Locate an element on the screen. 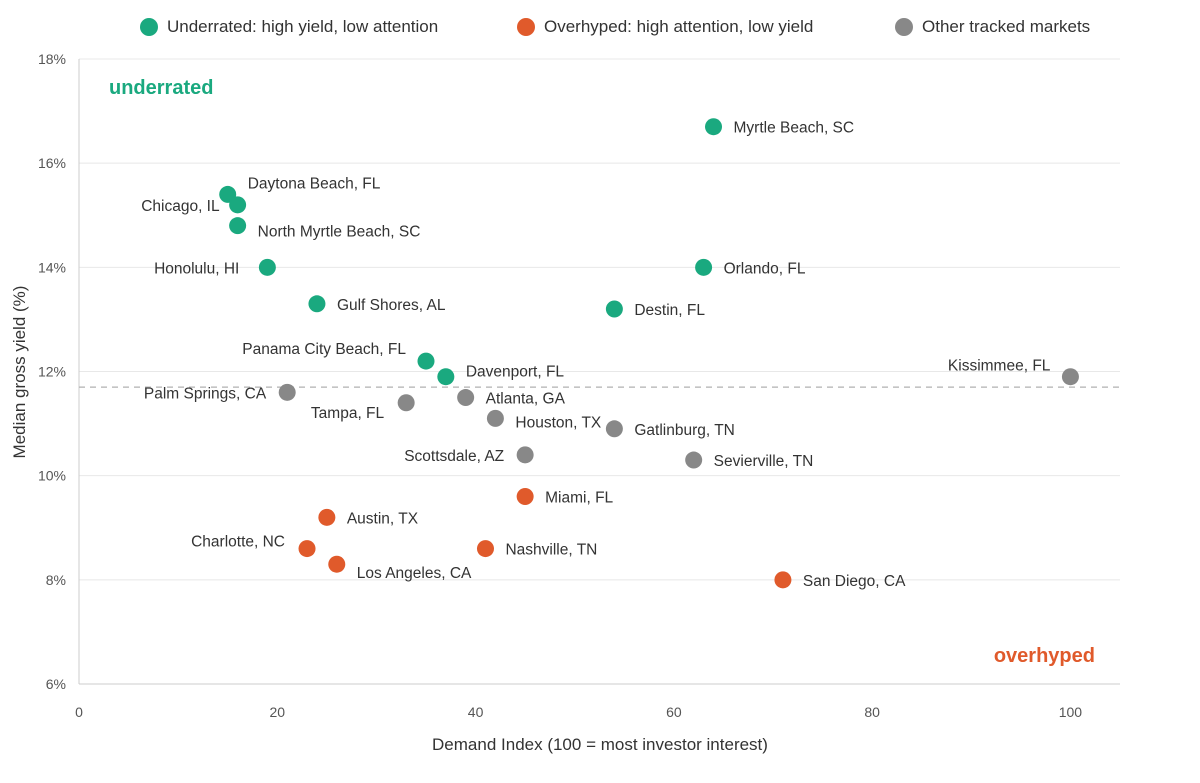 The width and height of the screenshot is (1200, 783). point-label: Scottsdale, AZ is located at coordinates (454, 456).